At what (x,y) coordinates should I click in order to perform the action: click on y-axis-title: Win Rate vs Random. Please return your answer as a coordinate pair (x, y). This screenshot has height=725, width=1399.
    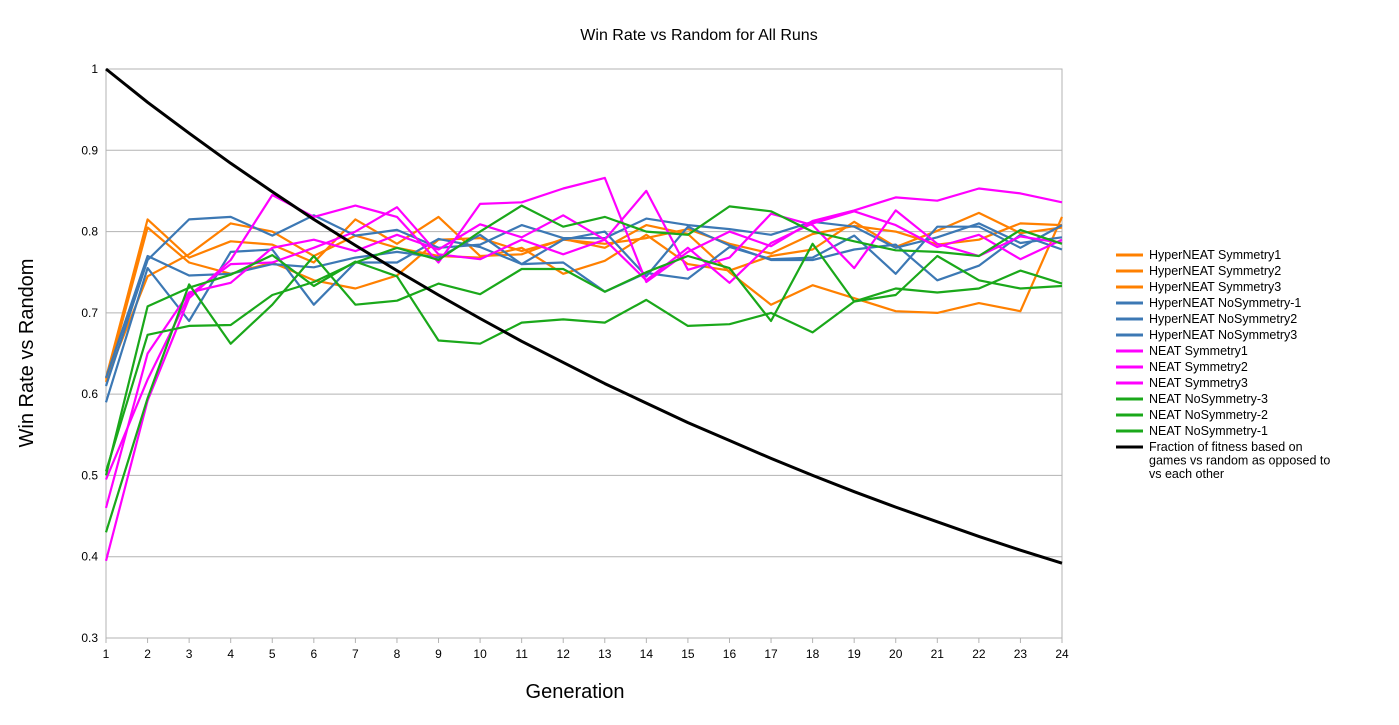
    Looking at the image, I should click on (27, 353).